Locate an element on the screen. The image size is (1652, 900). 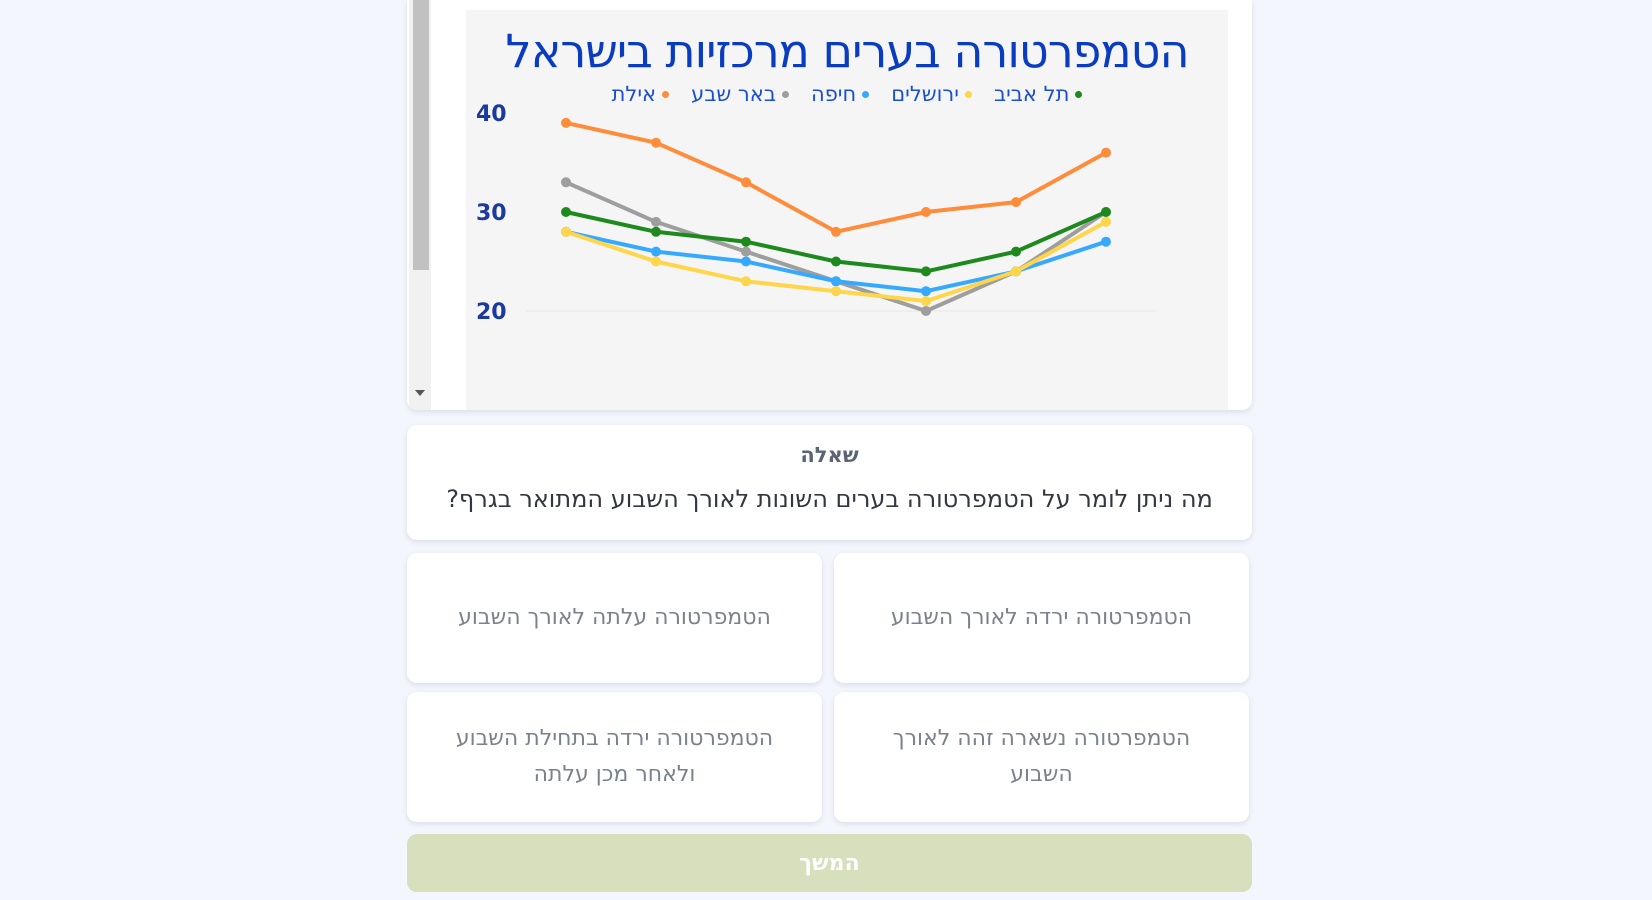
legend-label: תל אביב is located at coordinates (1031, 94).